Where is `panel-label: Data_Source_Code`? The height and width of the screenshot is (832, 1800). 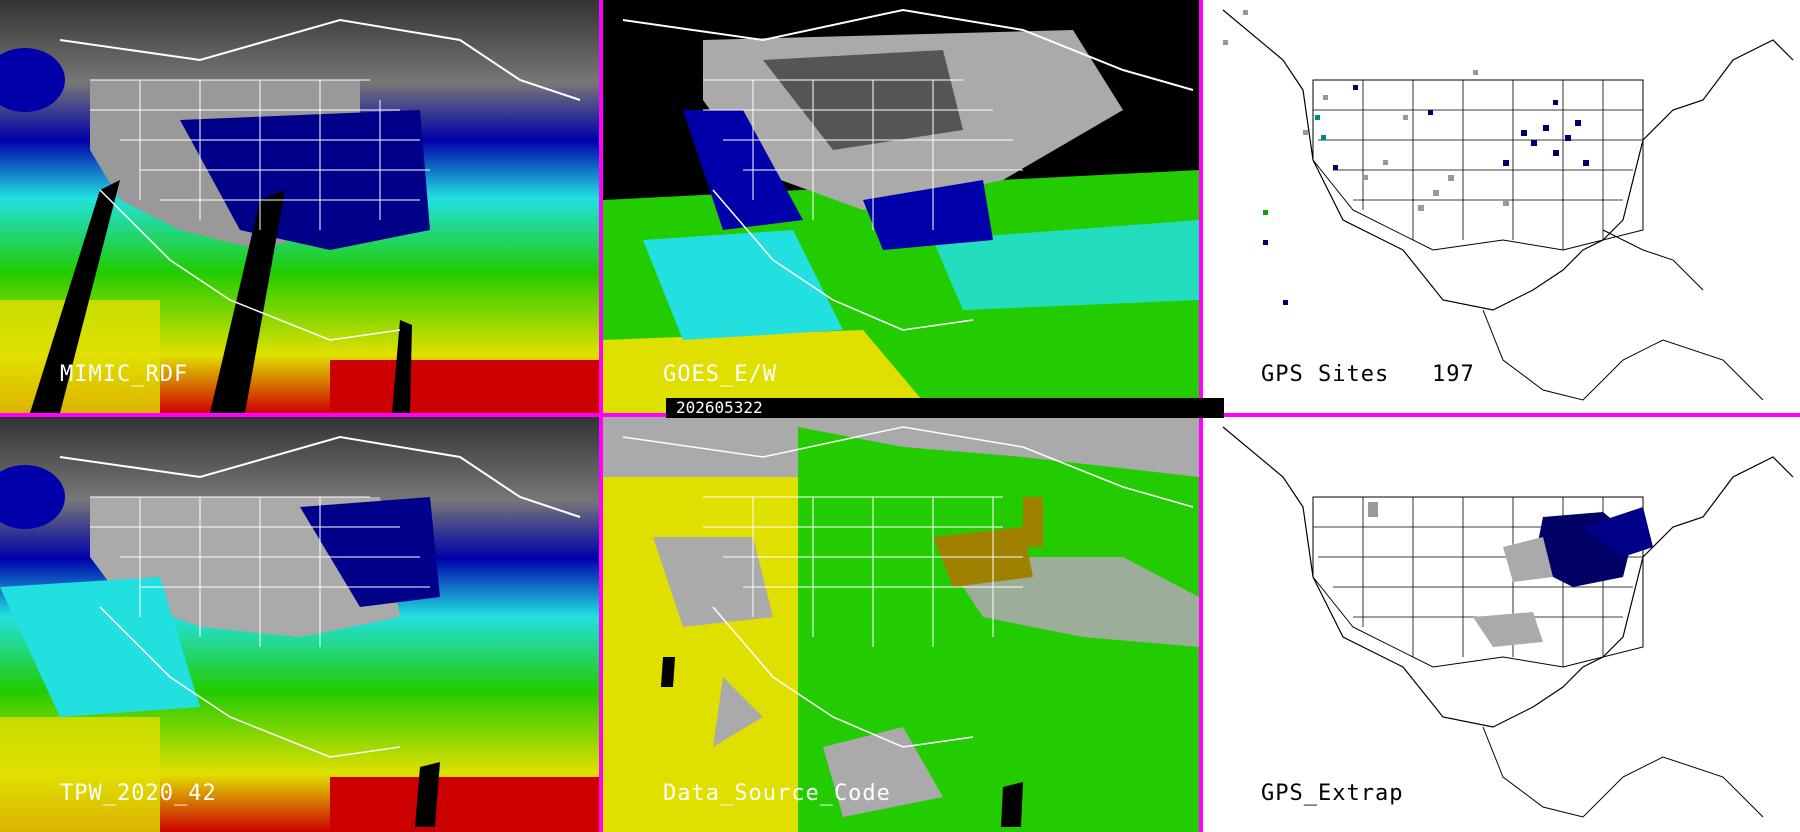
panel-label: Data_Source_Code is located at coordinates (777, 793).